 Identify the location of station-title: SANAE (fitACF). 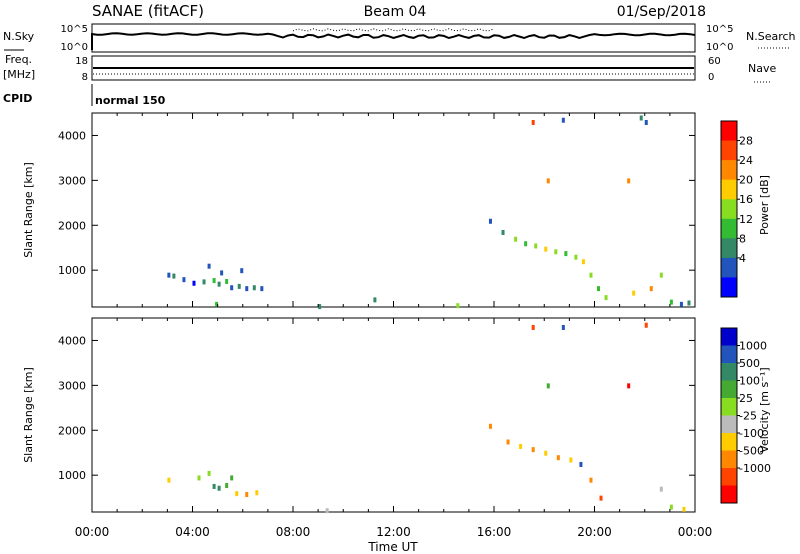
(148, 11).